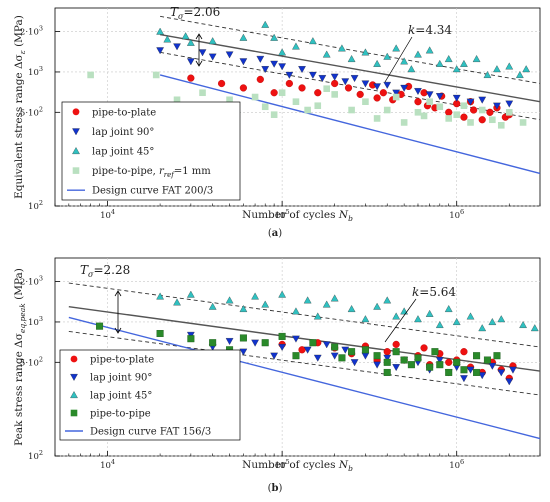  I want to click on y-tick-label: 2·10³, so click(31, 281).